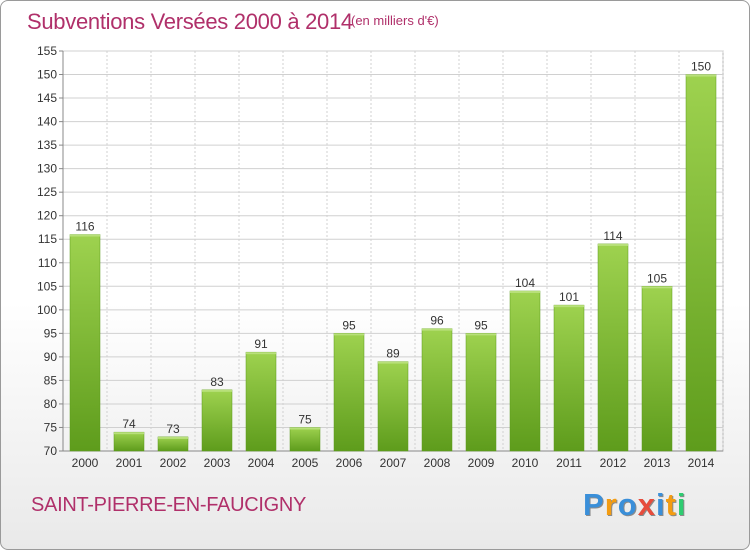 The image size is (750, 550). I want to click on x-tick-label: 2013, so click(657, 463).